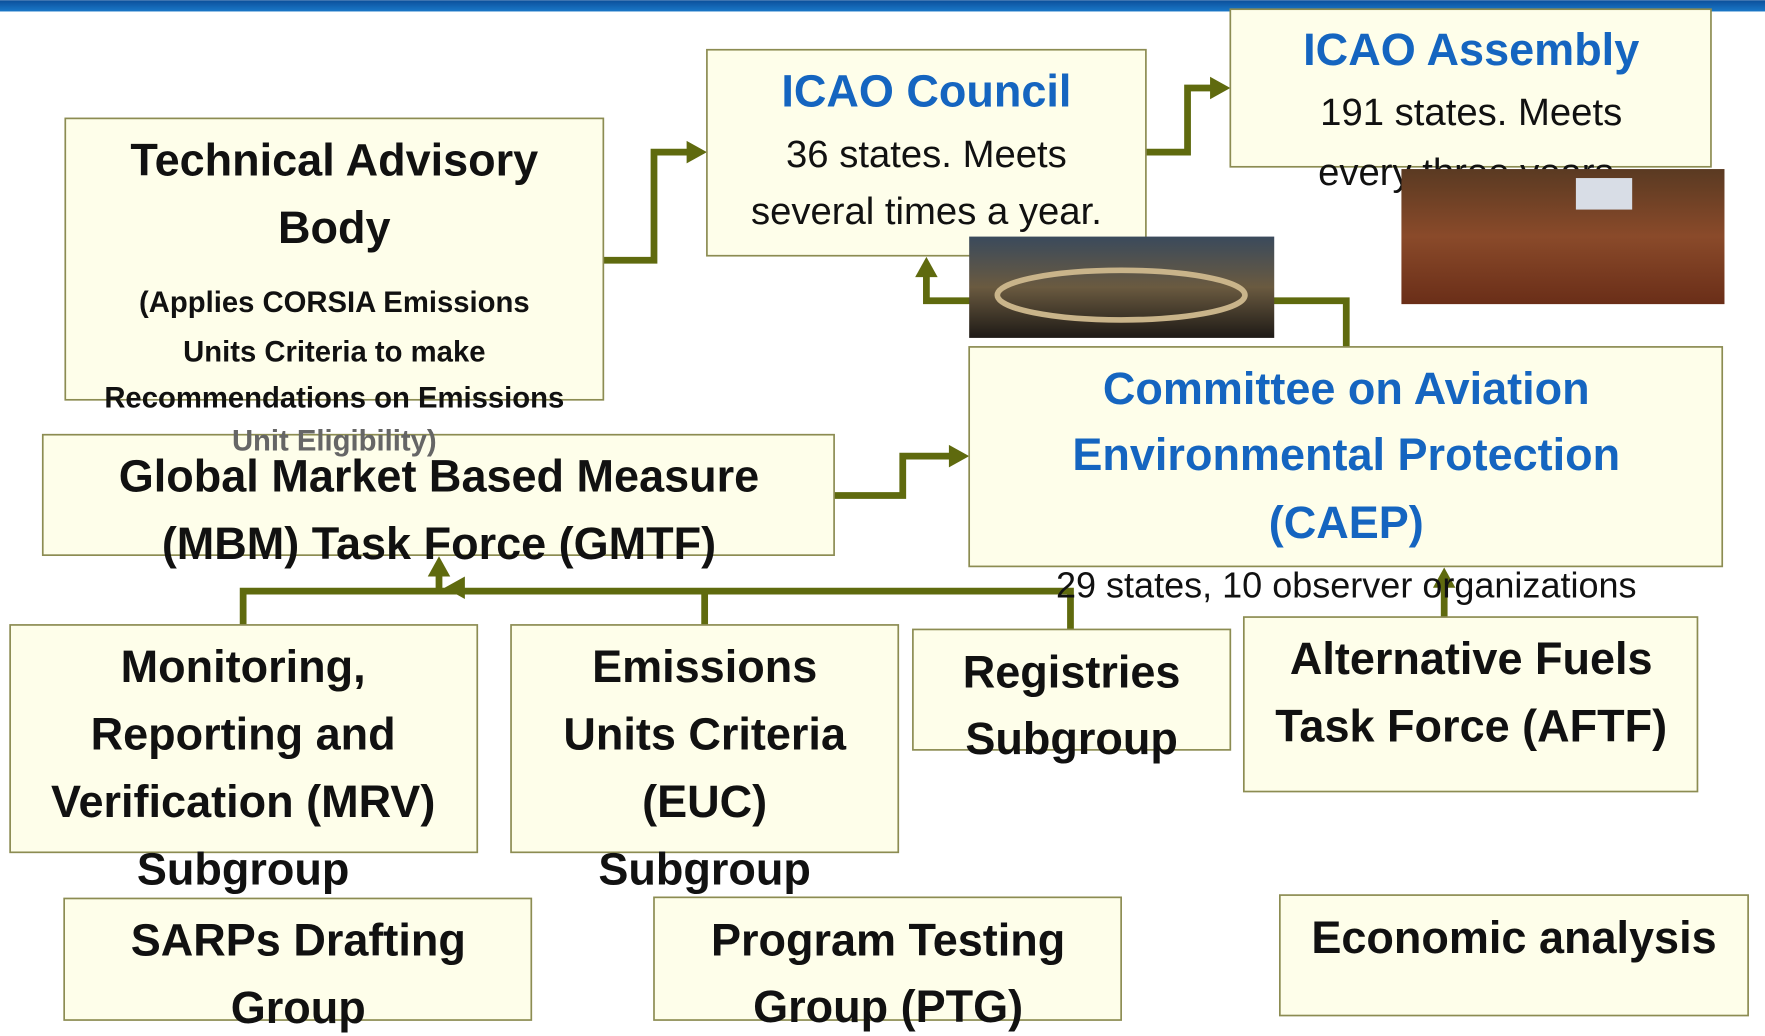  I want to click on node-title: Task Force (AFTF), so click(1471, 726).